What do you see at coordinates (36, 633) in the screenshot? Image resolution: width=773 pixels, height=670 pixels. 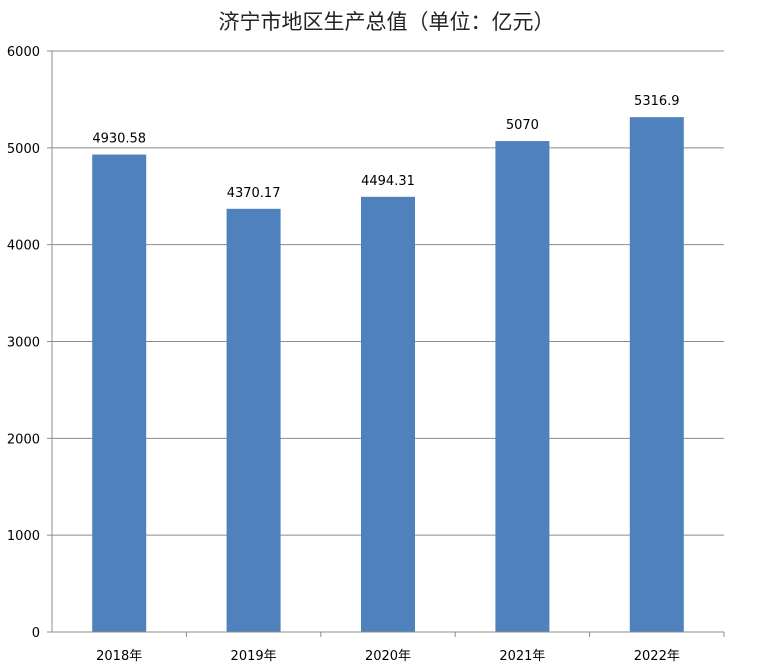 I see `y-tick-label: 0` at bounding box center [36, 633].